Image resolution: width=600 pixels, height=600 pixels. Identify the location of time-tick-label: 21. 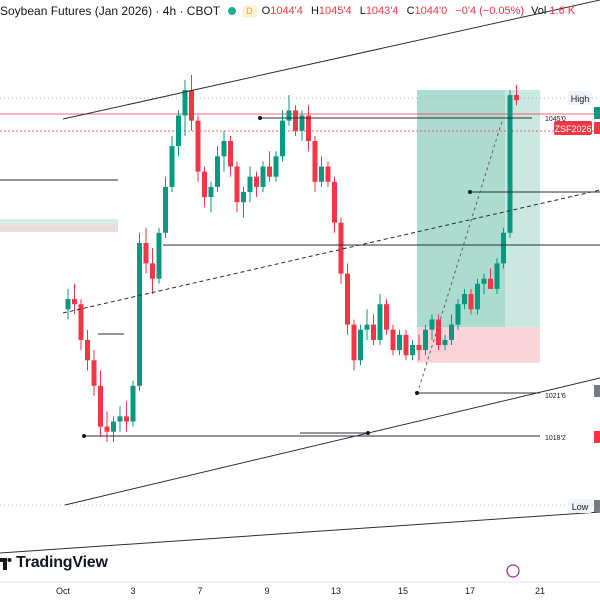
(540, 591).